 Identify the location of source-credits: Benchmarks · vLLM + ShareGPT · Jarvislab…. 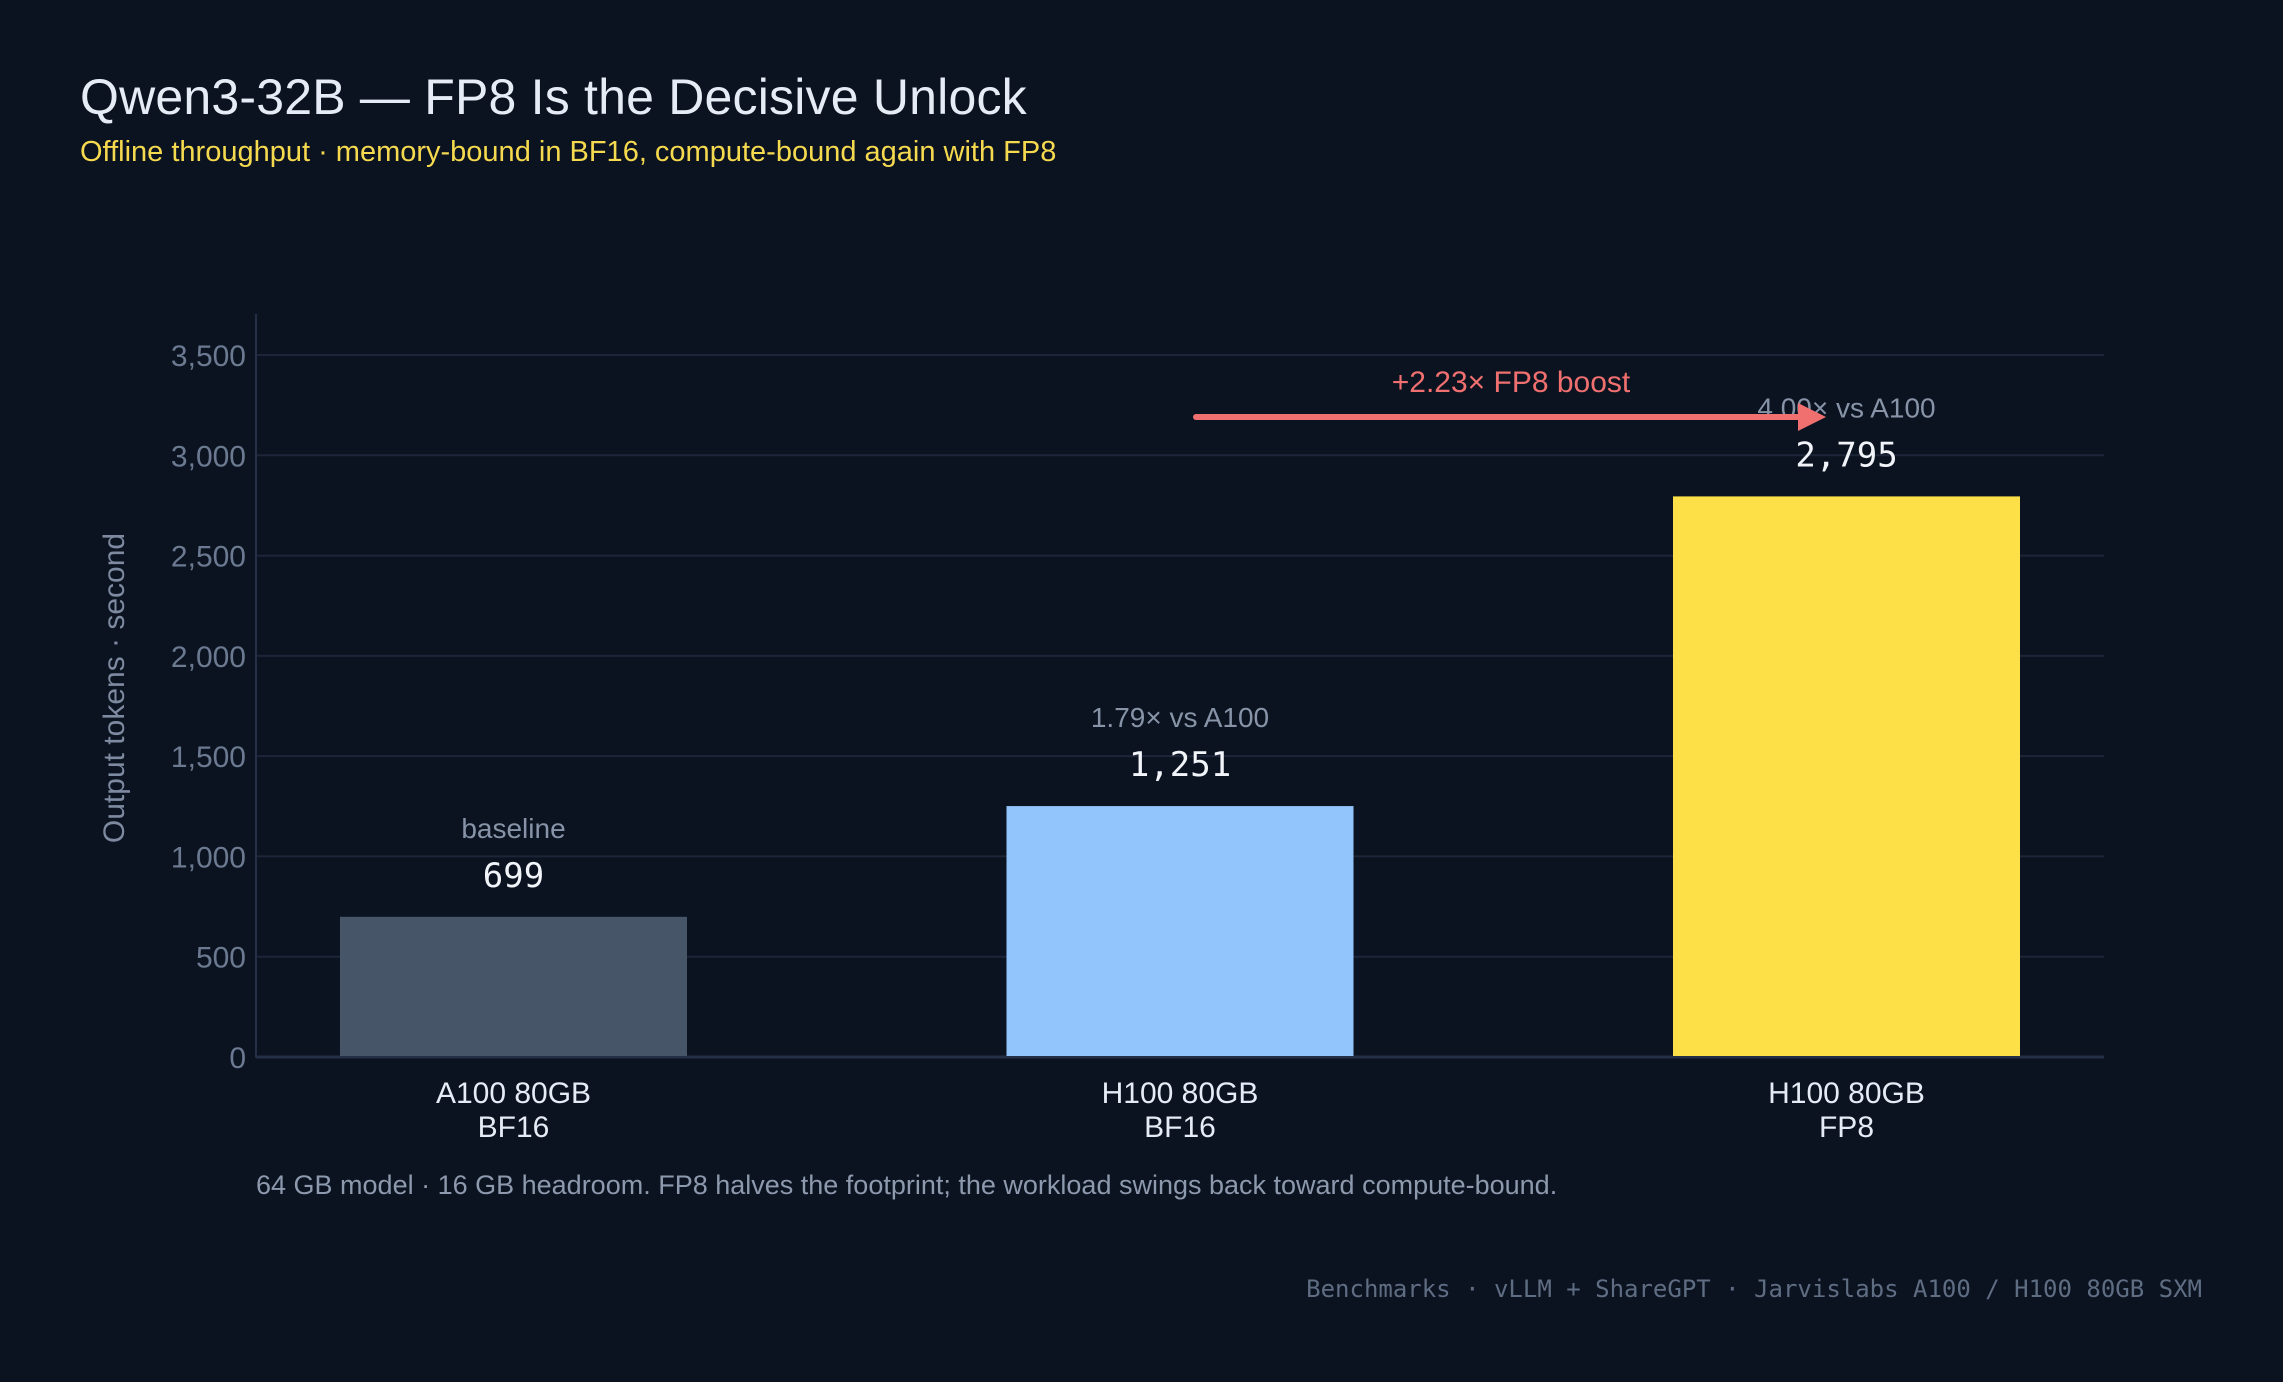
(1754, 1289).